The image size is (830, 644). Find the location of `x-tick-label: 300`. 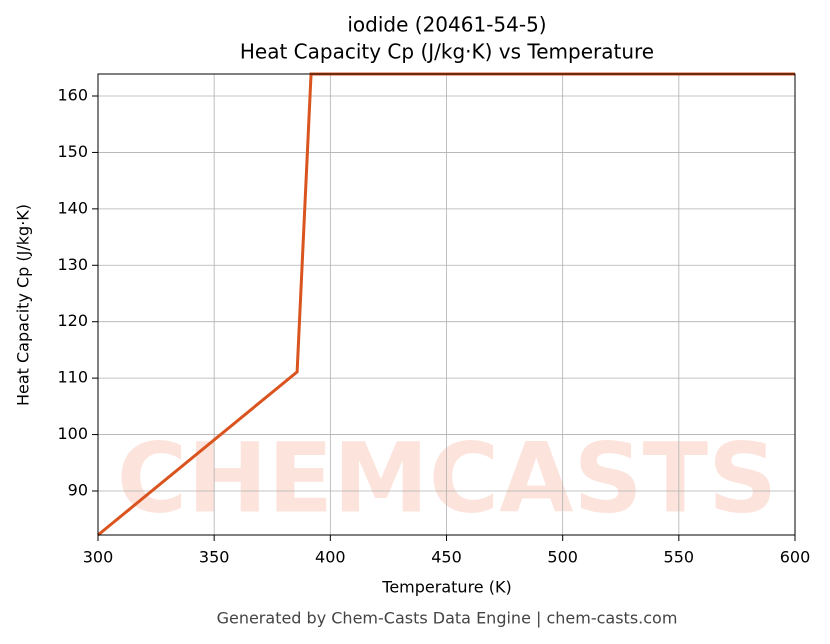

x-tick-label: 300 is located at coordinates (98, 557).